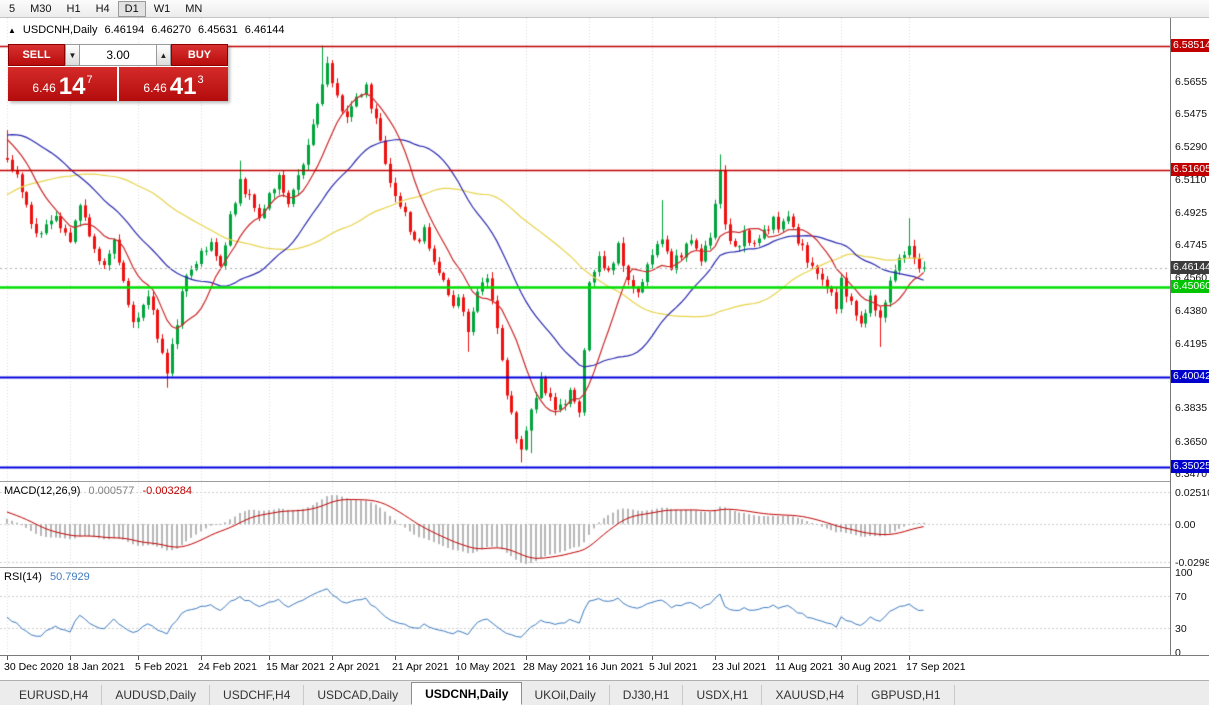 This screenshot has width=1209, height=705. I want to click on buy-price-point: 3, so click(200, 80).